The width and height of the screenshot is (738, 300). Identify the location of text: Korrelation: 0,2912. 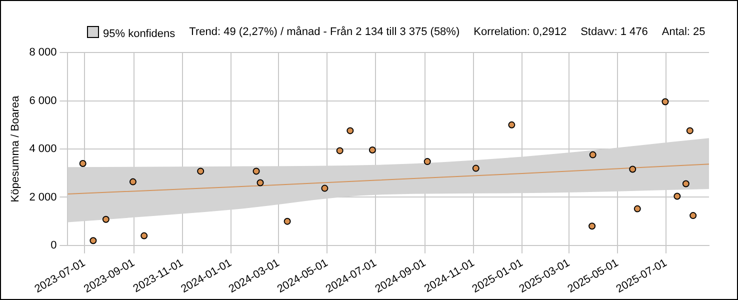
(520, 33).